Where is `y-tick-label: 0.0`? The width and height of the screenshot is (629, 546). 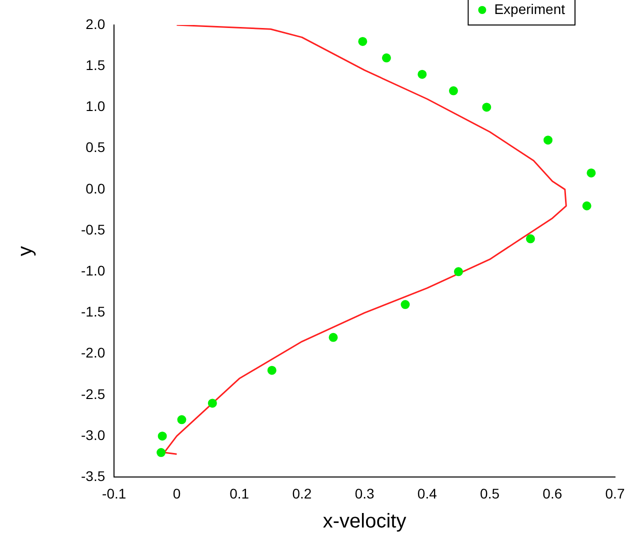
y-tick-label: 0.0 is located at coordinates (96, 188).